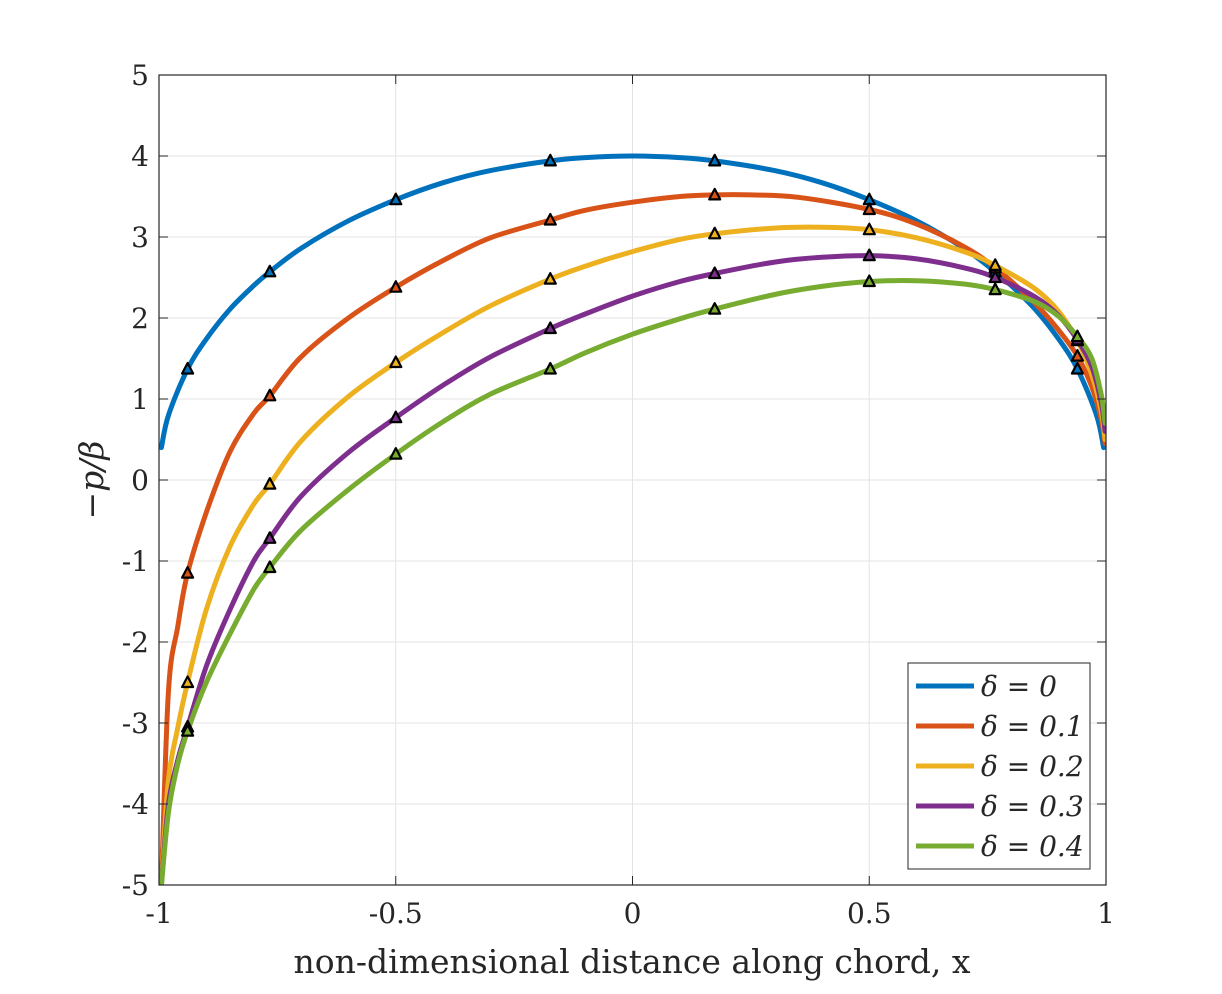 The width and height of the screenshot is (1222, 994). What do you see at coordinates (1032, 846) in the screenshot?
I see `legend-label: δ = 0.4` at bounding box center [1032, 846].